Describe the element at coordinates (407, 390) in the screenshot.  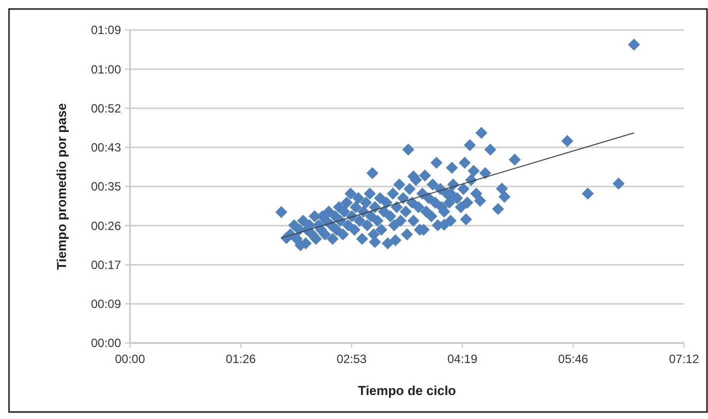
I see `x-axis-title: Tiempo de ciclo` at that location.